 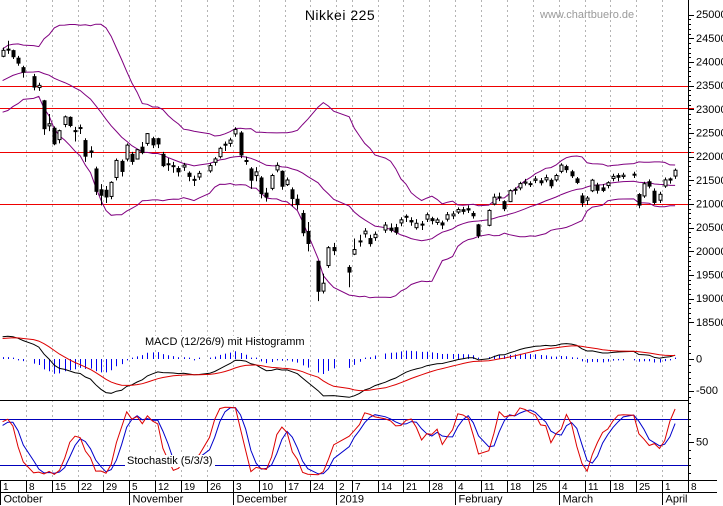 What do you see at coordinates (709, 110) in the screenshot?
I see `svg-text: 23000` at bounding box center [709, 110].